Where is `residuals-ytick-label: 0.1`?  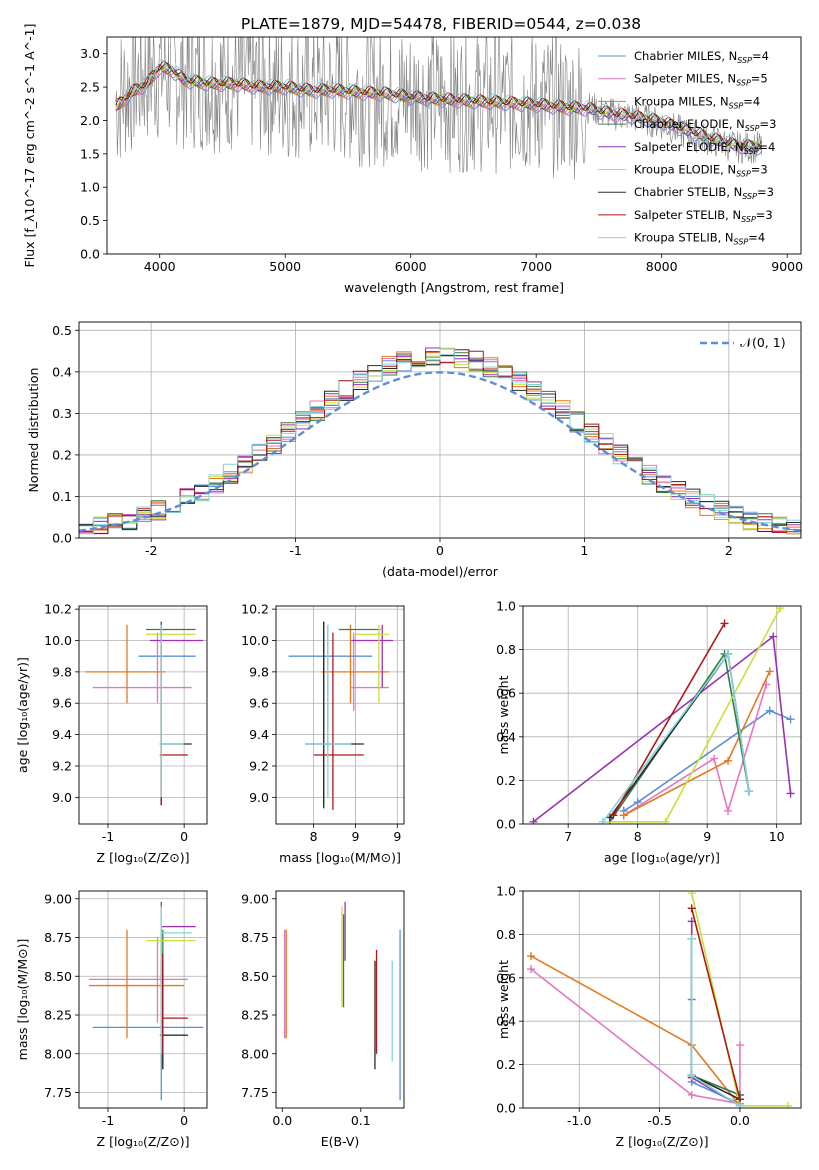
residuals-ytick-label: 0.1 is located at coordinates (62, 496).